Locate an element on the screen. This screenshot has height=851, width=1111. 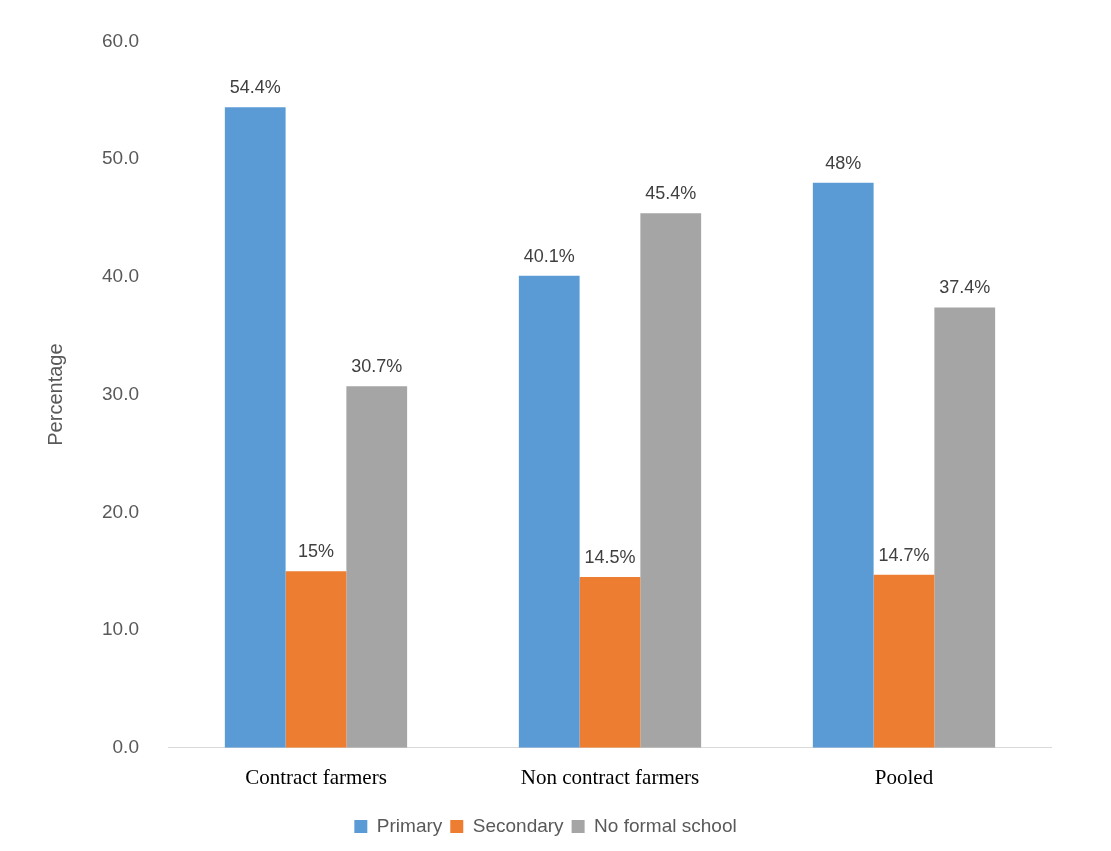
legend-label: Secondary is located at coordinates (518, 825).